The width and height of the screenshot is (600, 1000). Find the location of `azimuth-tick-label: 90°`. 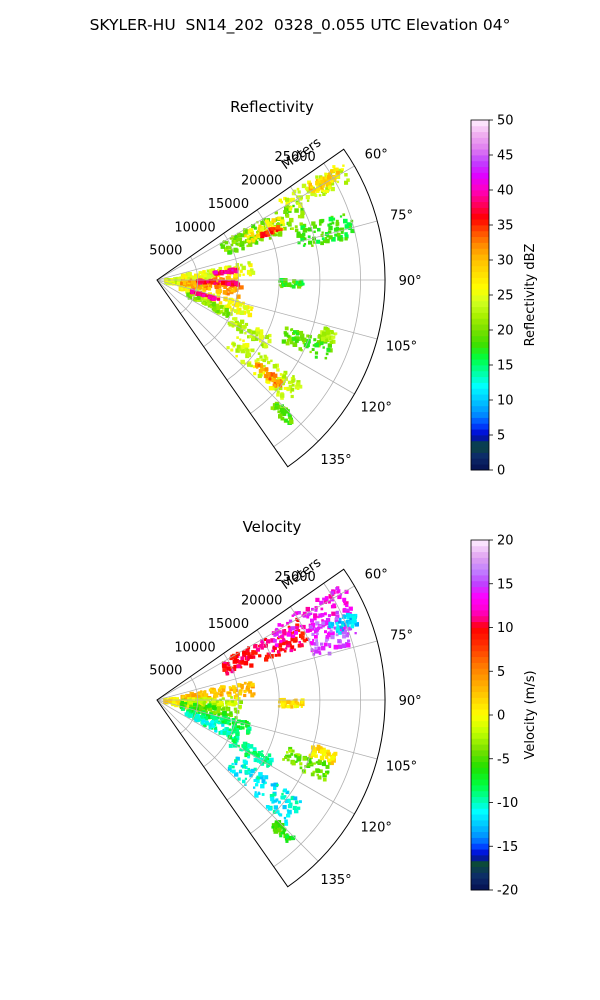

azimuth-tick-label: 90° is located at coordinates (410, 281).